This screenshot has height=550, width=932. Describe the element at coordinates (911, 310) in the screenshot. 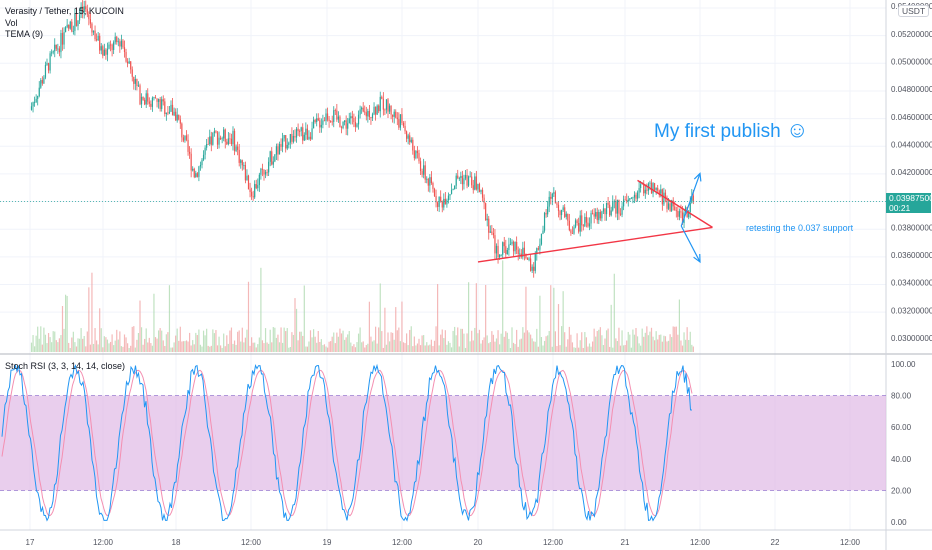

I see `price-tick-label: 0.03200000` at that location.